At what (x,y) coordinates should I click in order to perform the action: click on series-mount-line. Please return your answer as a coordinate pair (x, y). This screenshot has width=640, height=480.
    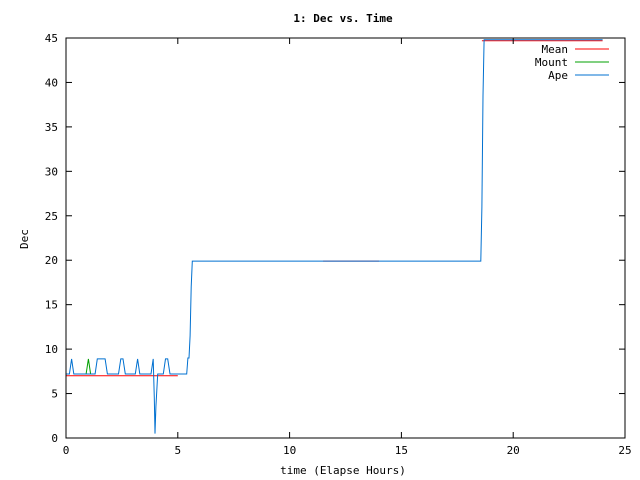
    Looking at the image, I should click on (88, 366).